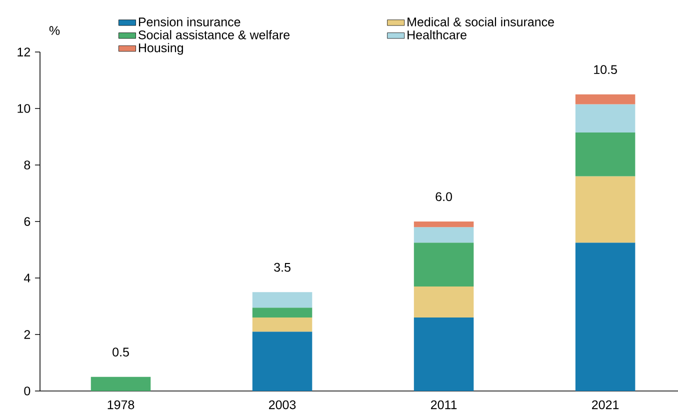 The image size is (678, 420). What do you see at coordinates (27, 221) in the screenshot?
I see `y-tick-label: 6` at bounding box center [27, 221].